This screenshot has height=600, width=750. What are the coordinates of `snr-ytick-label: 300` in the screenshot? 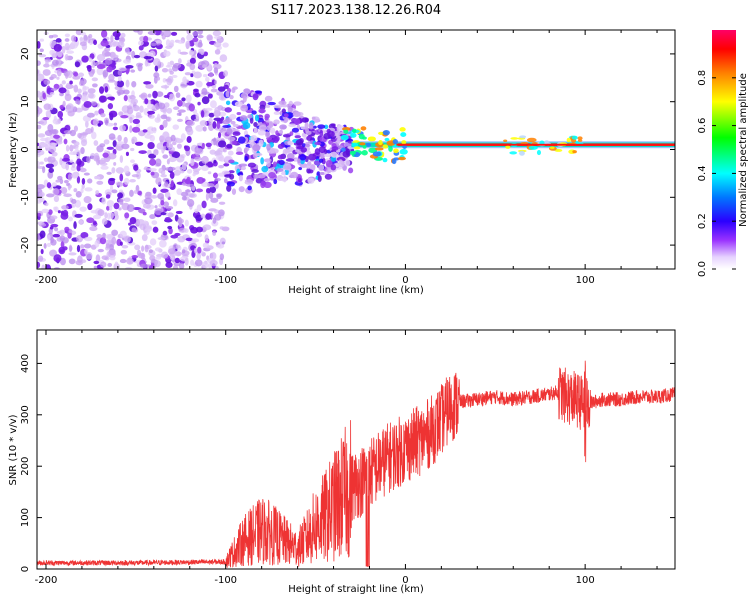 It's located at (25, 414).